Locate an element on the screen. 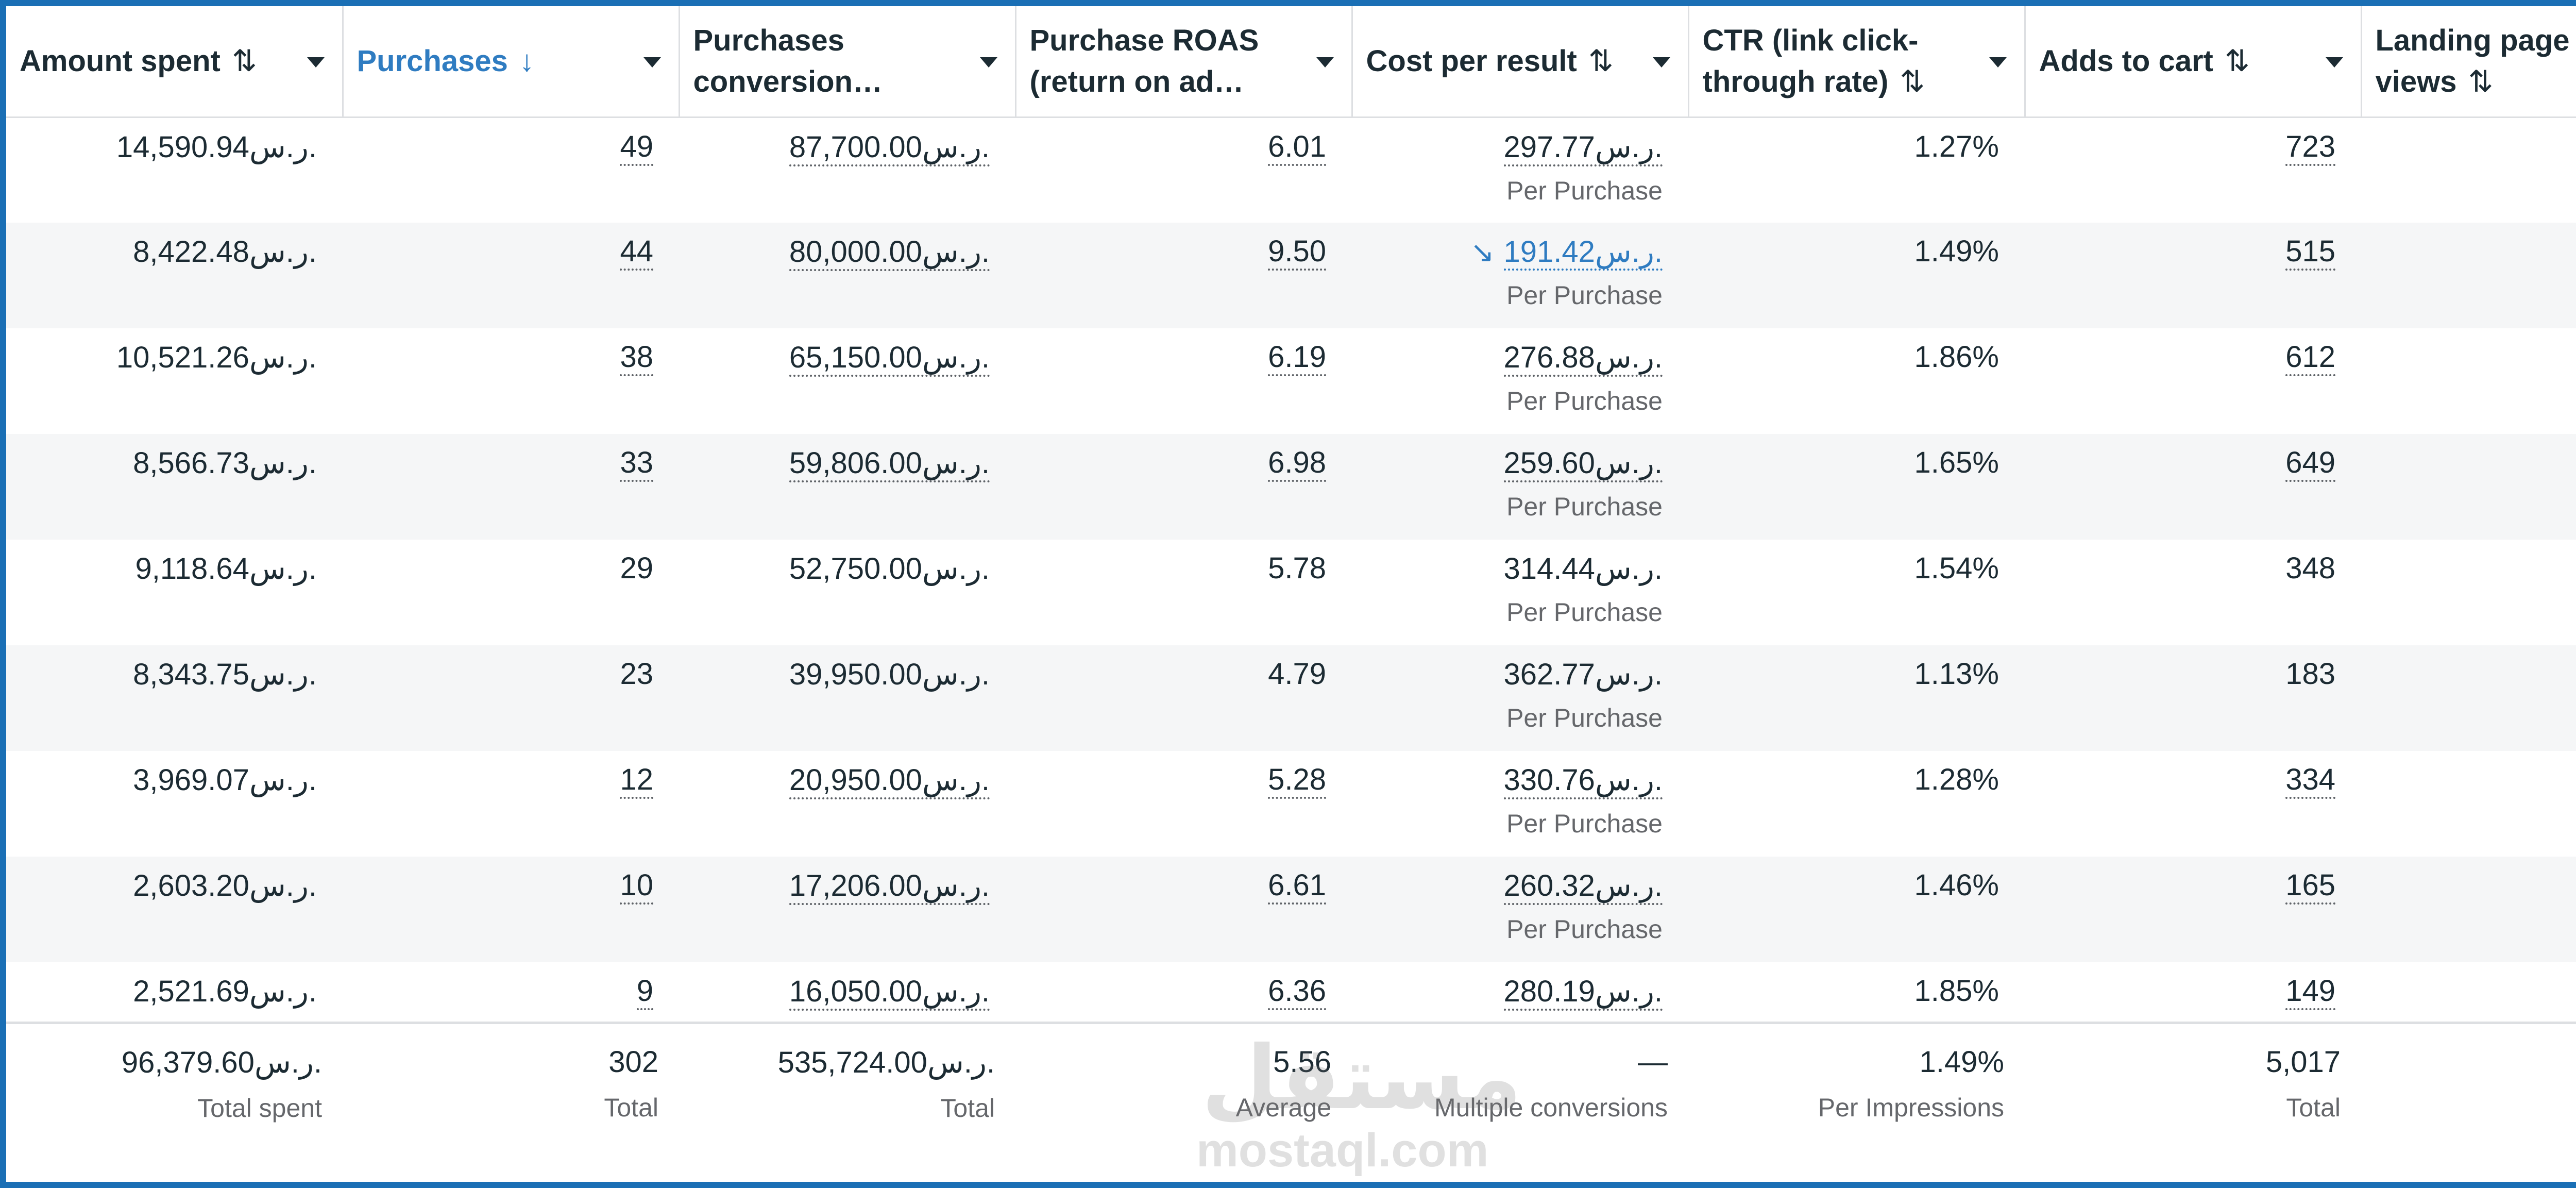 This screenshot has height=1188, width=2576. cell-cpr: 259.60ر.س. Per Purchase is located at coordinates (1520, 487).